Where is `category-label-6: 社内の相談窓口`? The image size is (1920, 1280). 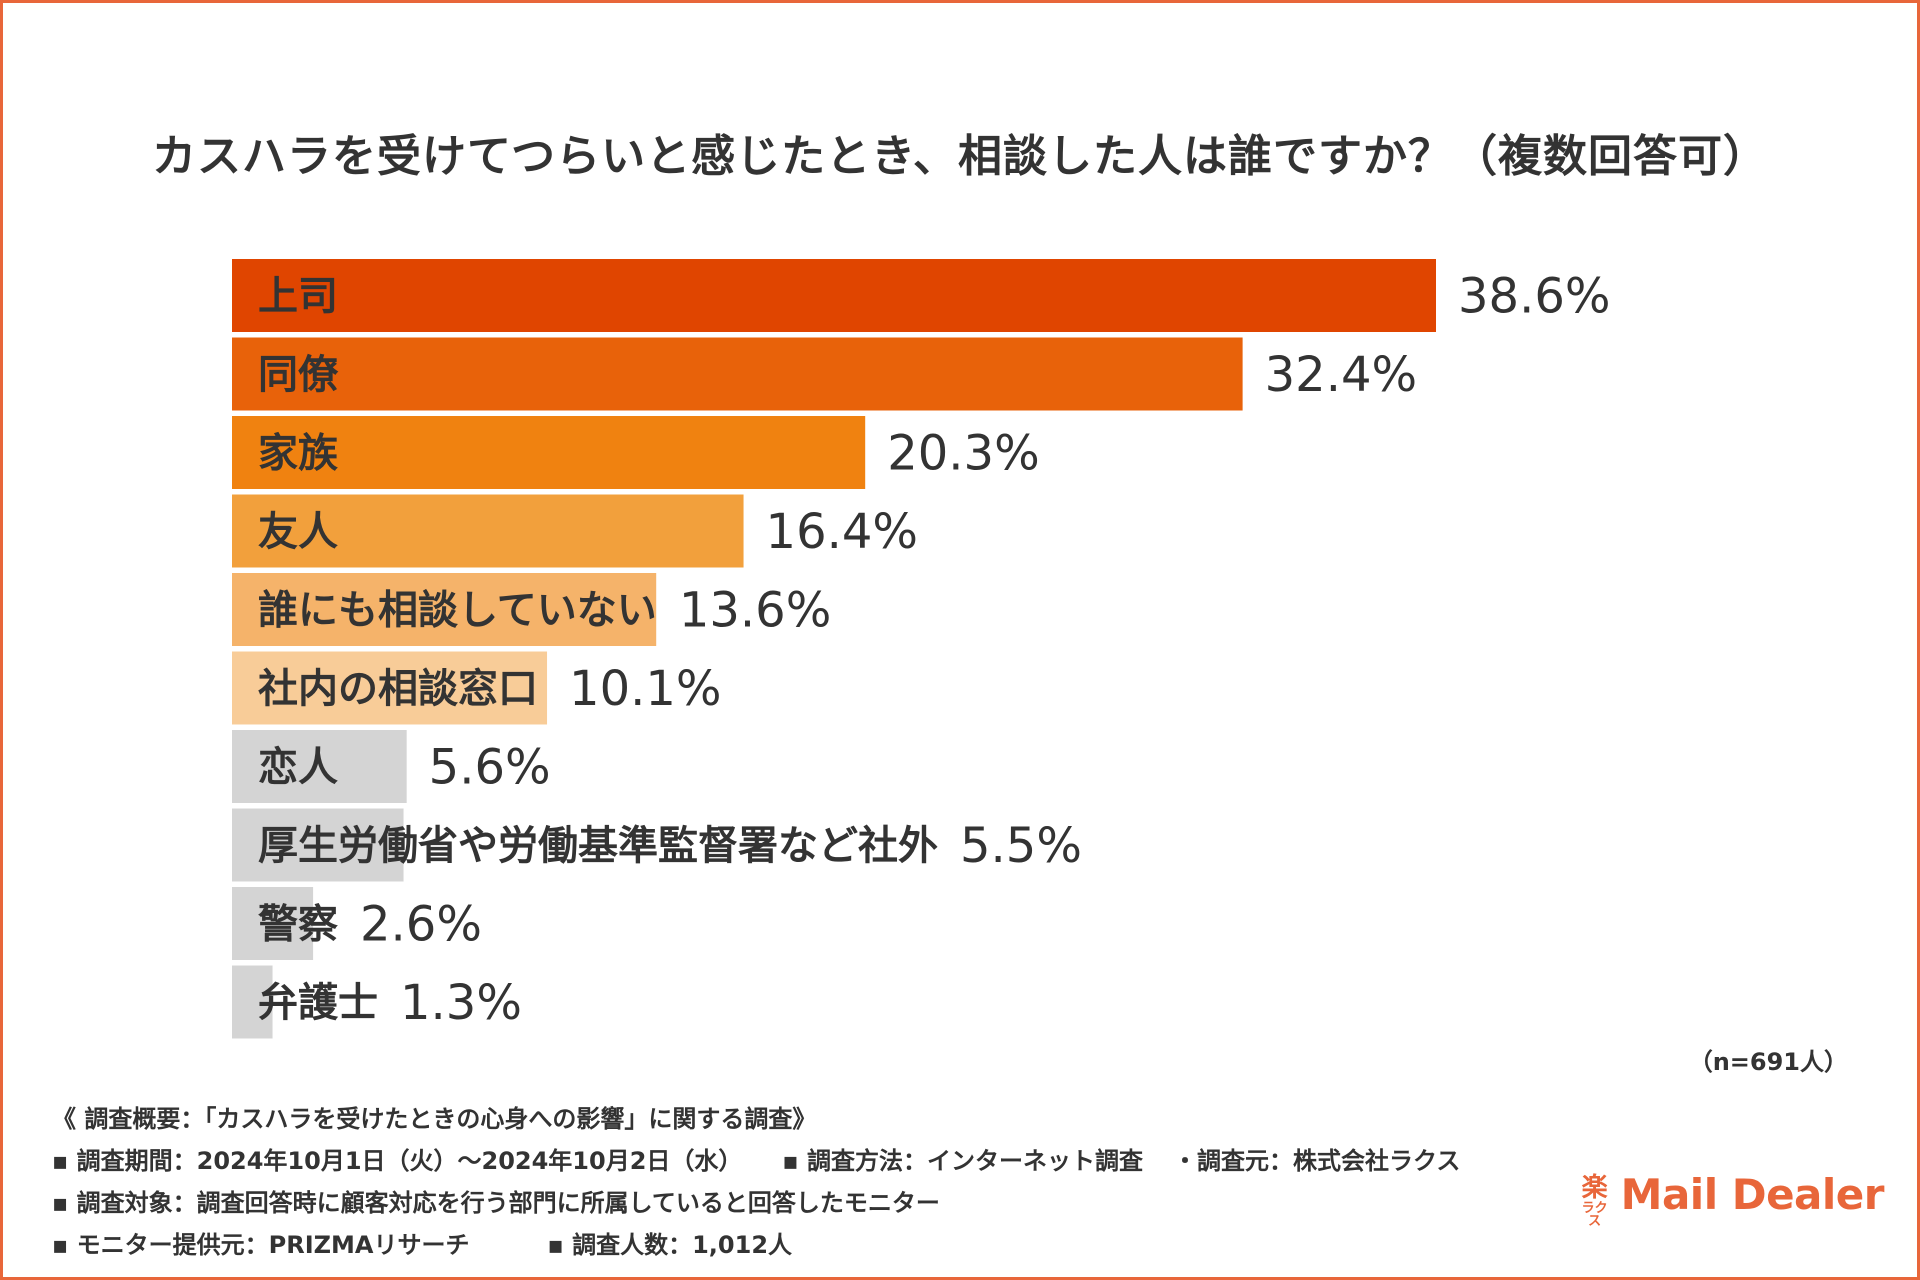
category-label-6: 社内の相談窓口 is located at coordinates (398, 689).